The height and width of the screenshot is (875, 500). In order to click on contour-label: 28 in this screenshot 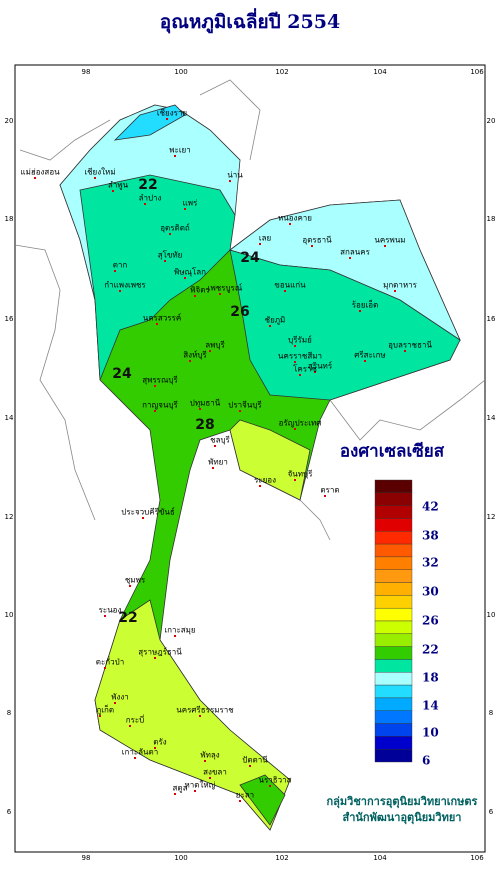, I will do `click(204, 425)`.